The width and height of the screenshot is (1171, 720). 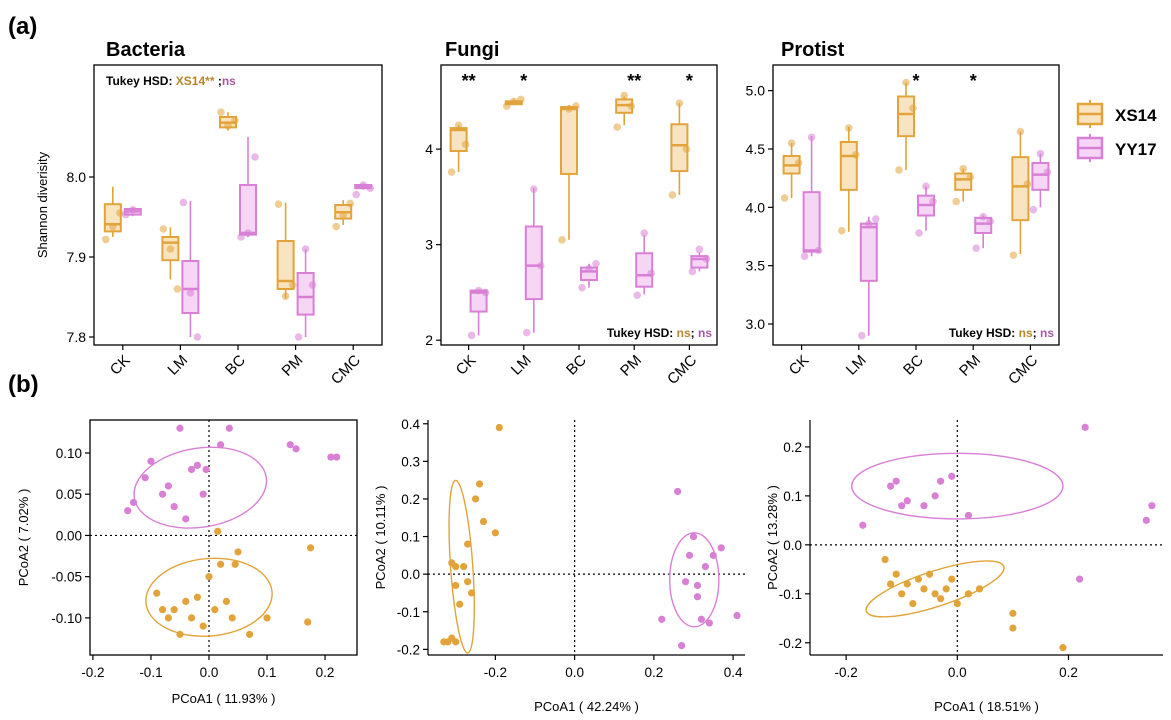 What do you see at coordinates (429, 245) in the screenshot?
I see `y-tick-label: 3` at bounding box center [429, 245].